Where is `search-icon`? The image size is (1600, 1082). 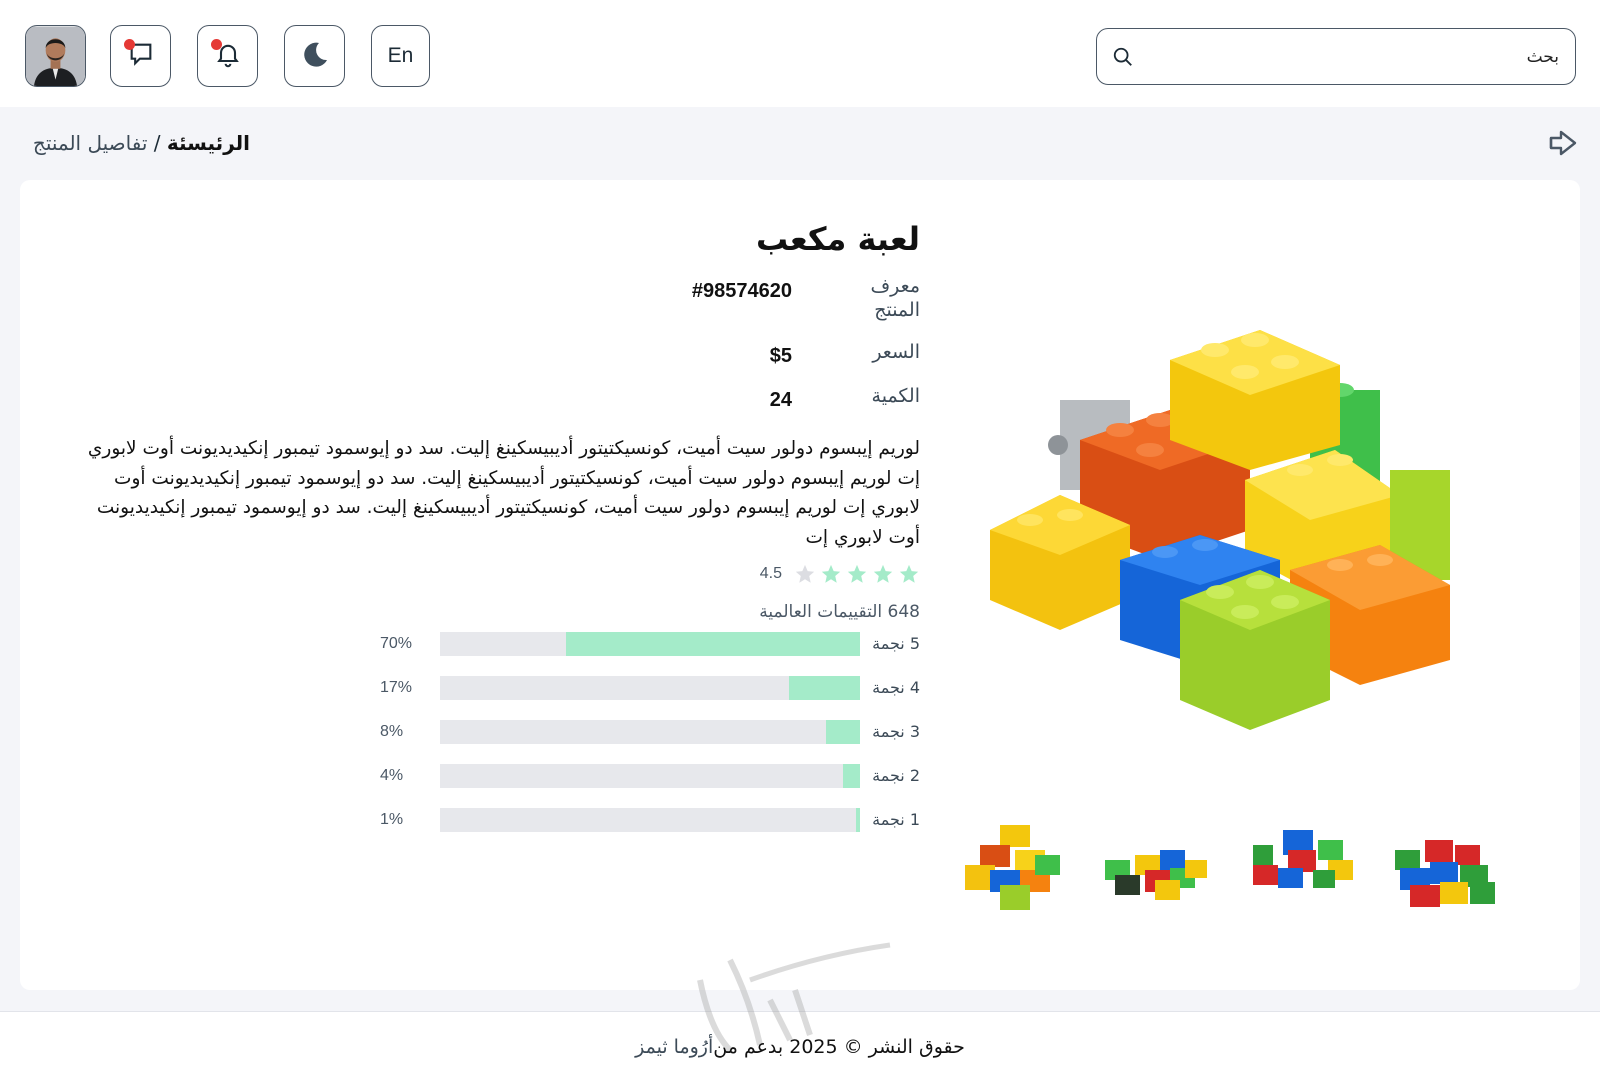 search-icon is located at coordinates (1123, 57).